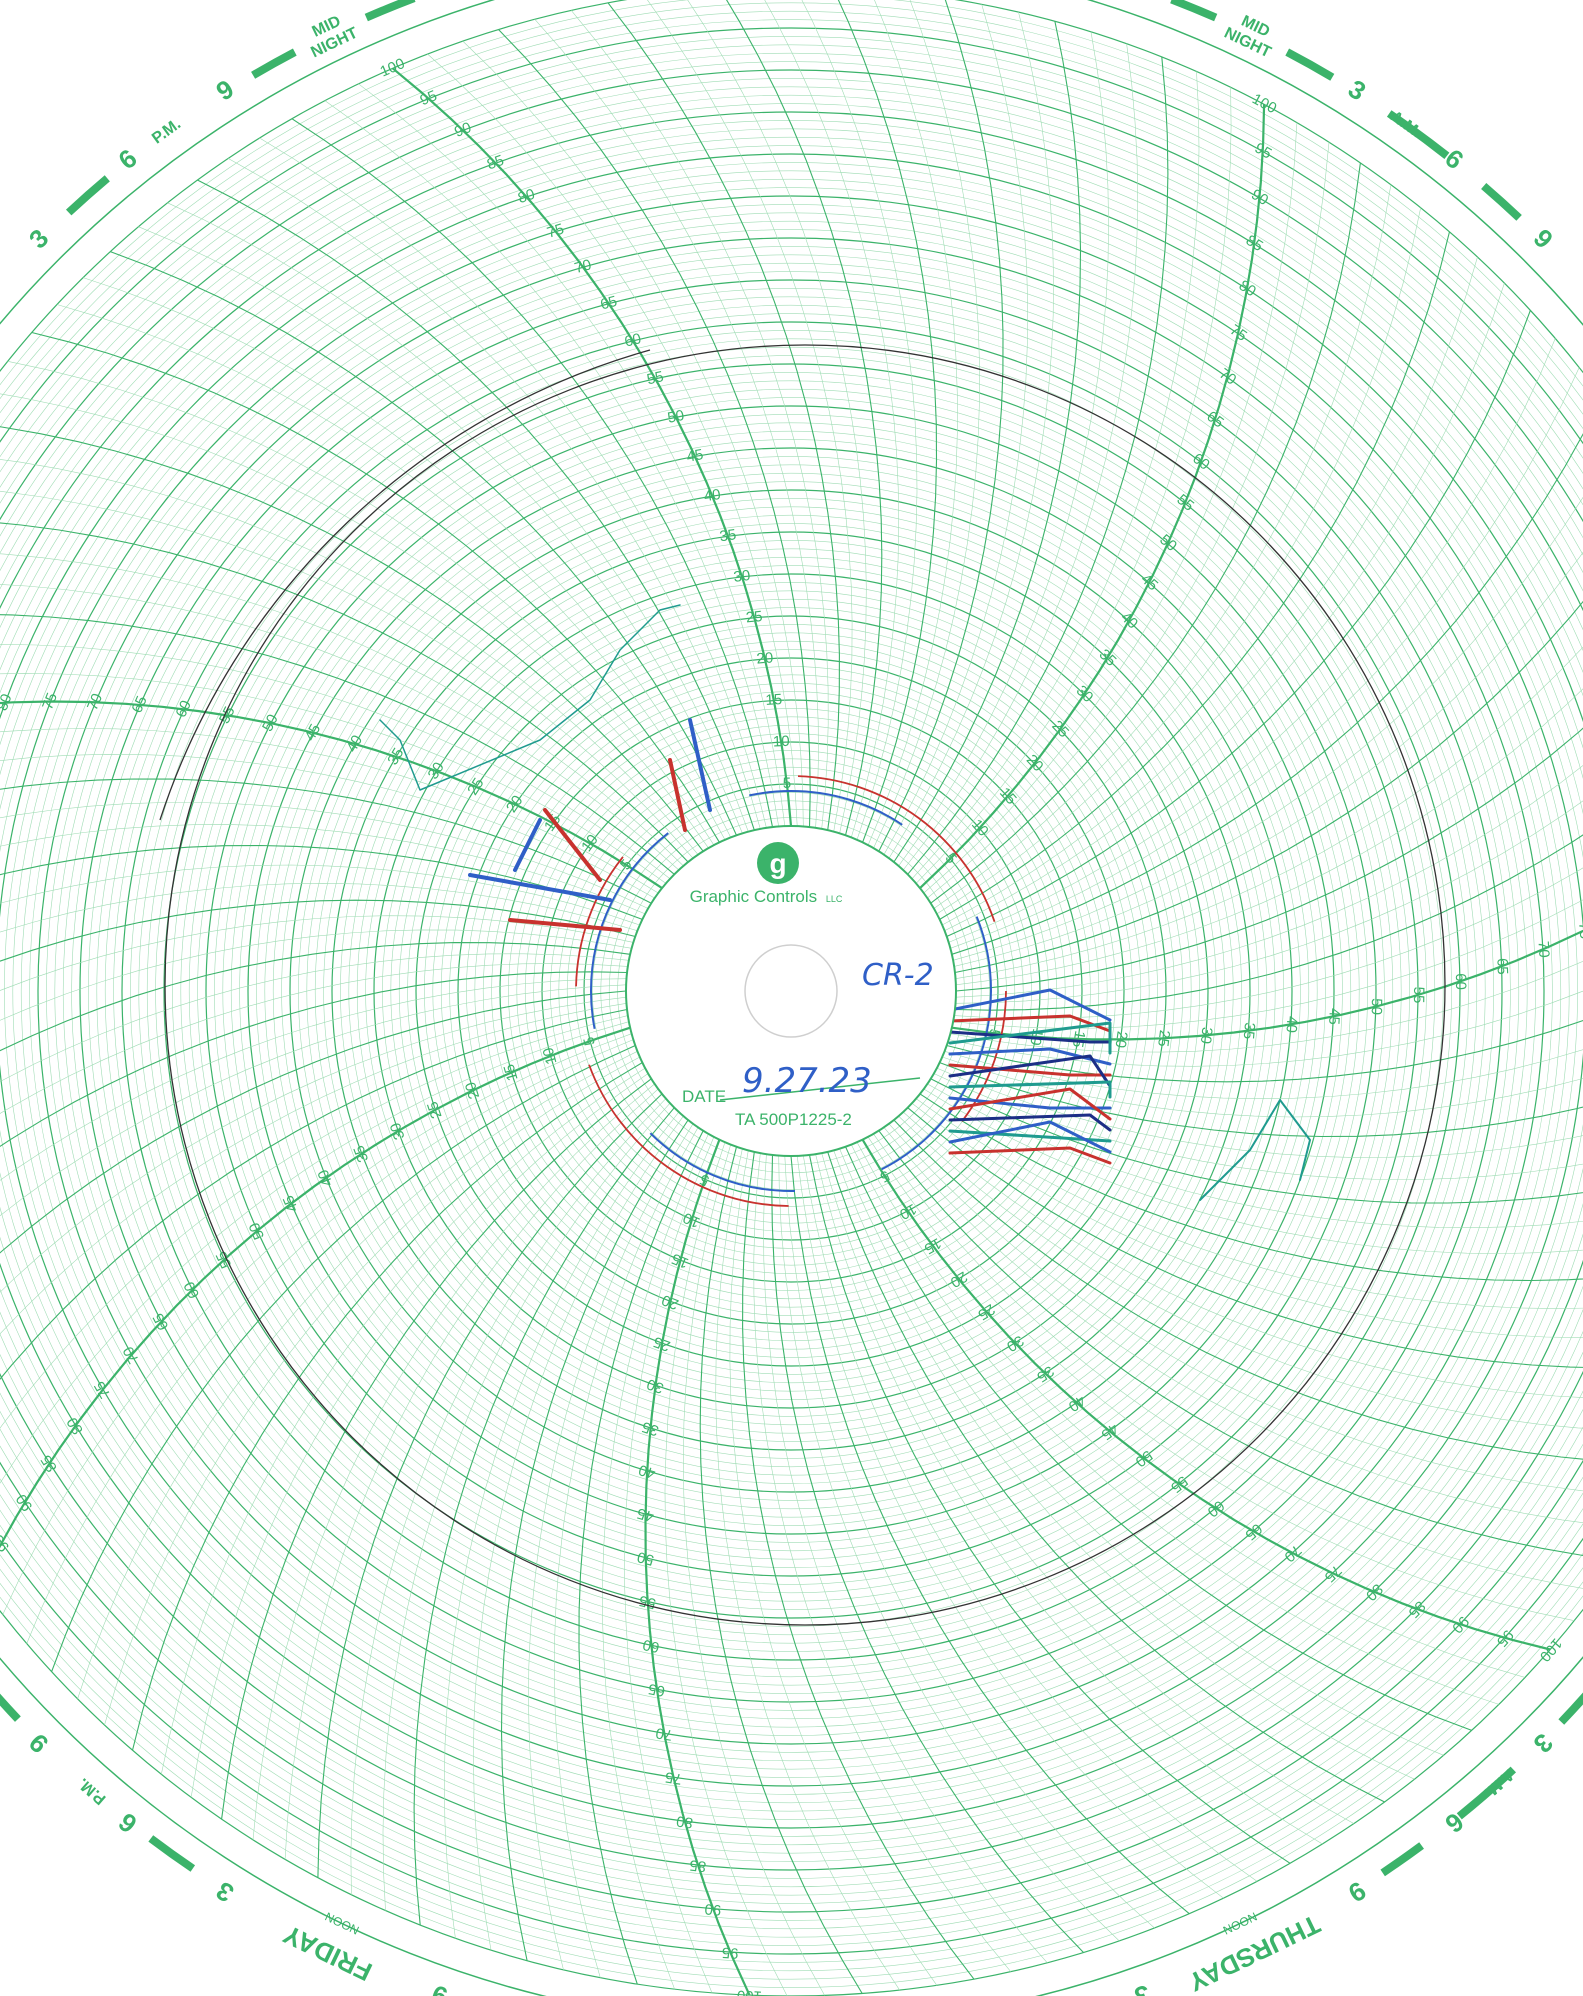 This screenshot has height=1996, width=1583. Describe the element at coordinates (834, 899) in the screenshot. I see `brand-suffix: LLC` at that location.